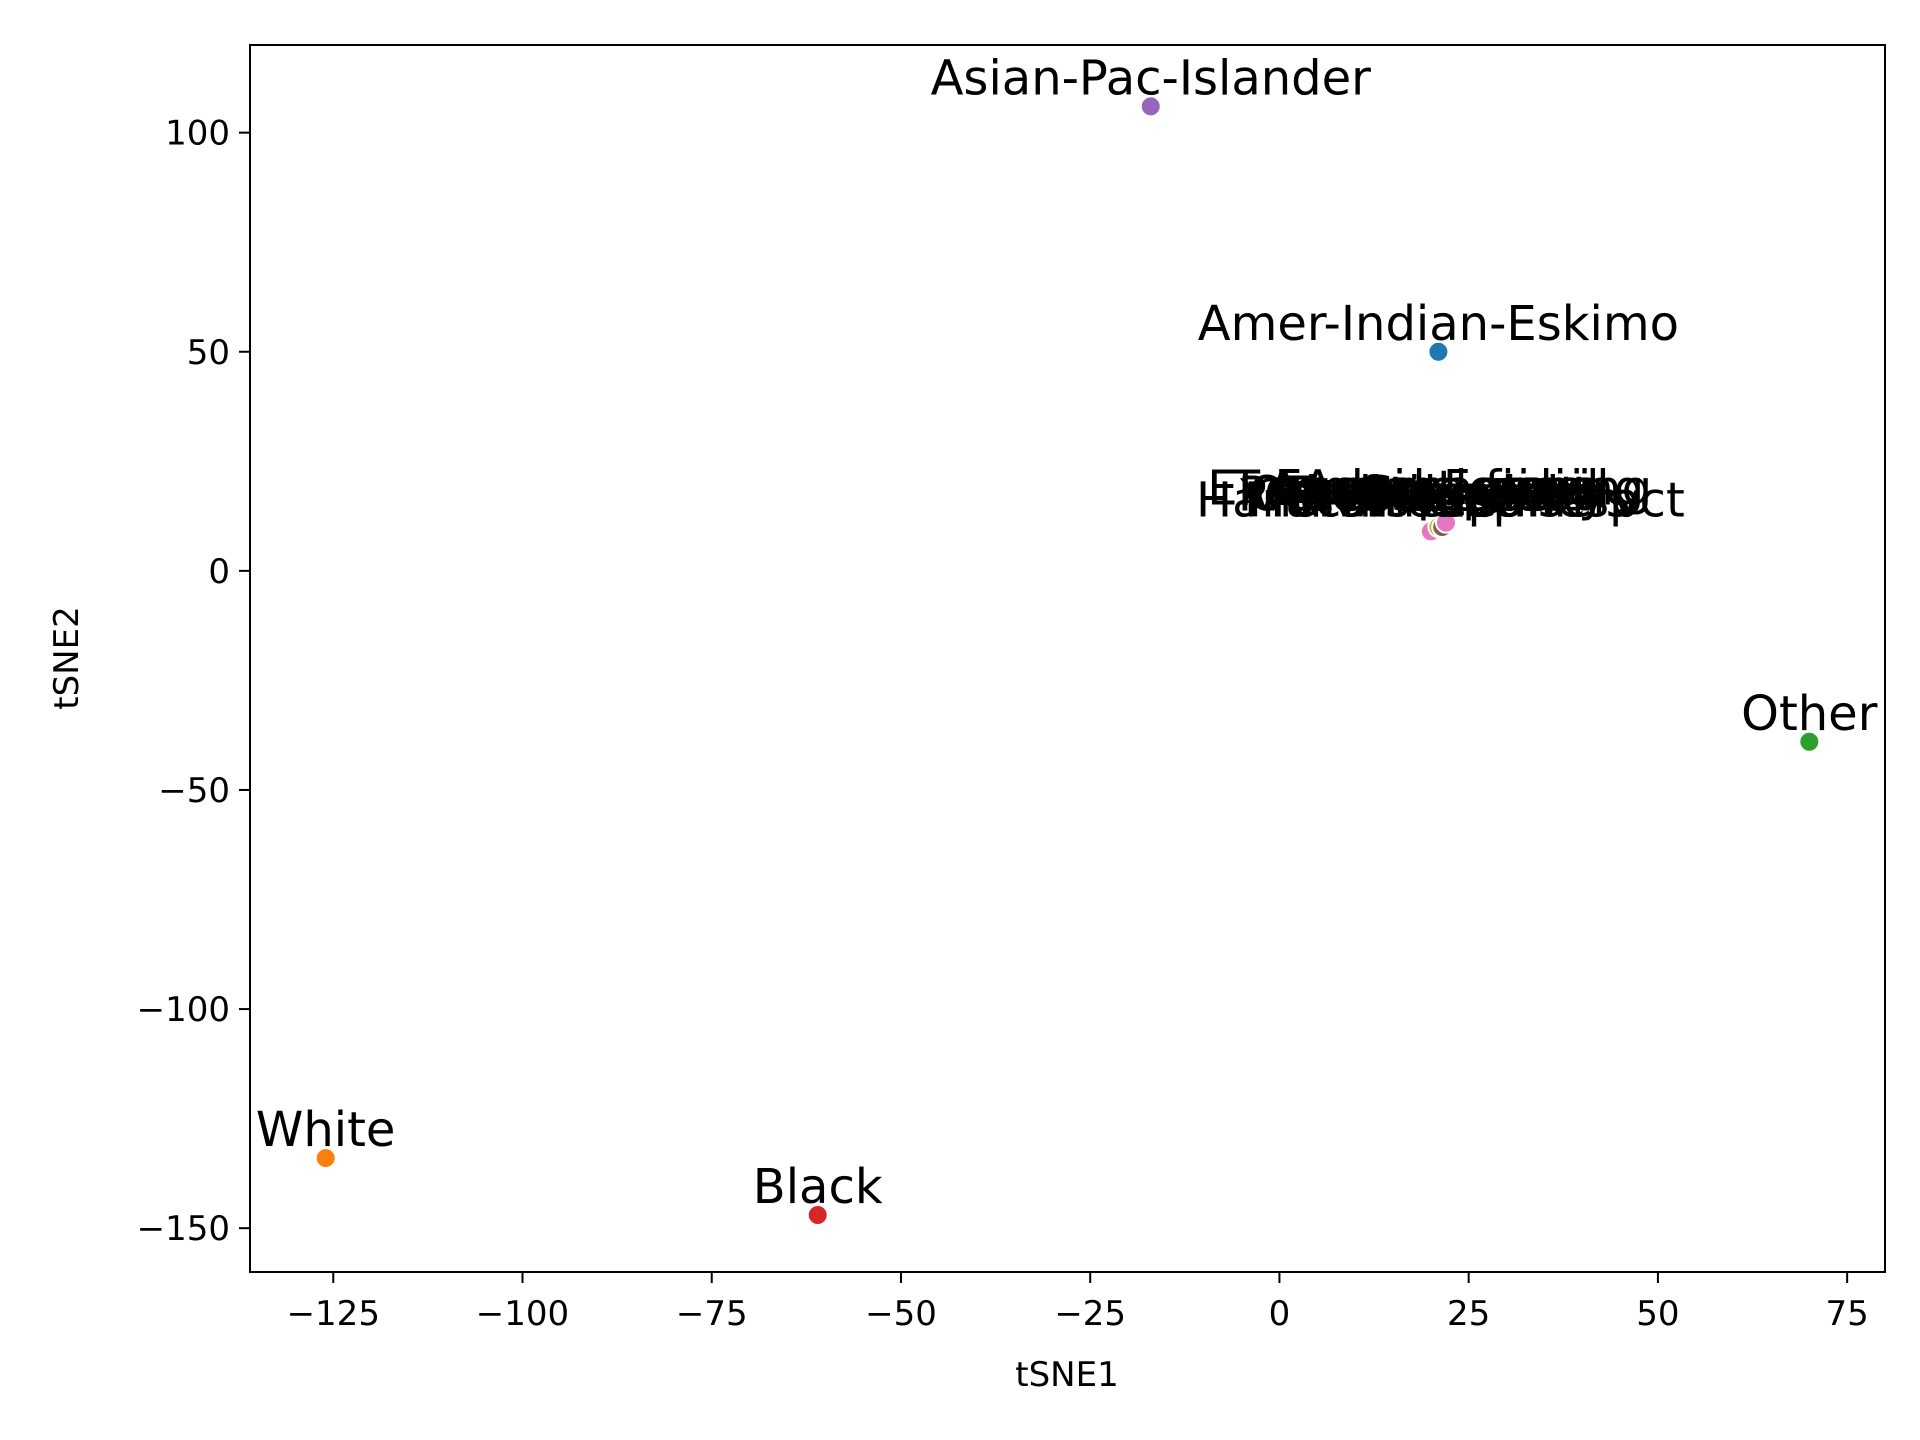 The height and width of the screenshot is (1440, 1920). Describe the element at coordinates (183, 1229) in the screenshot. I see `y-tick-label: −150` at that location.